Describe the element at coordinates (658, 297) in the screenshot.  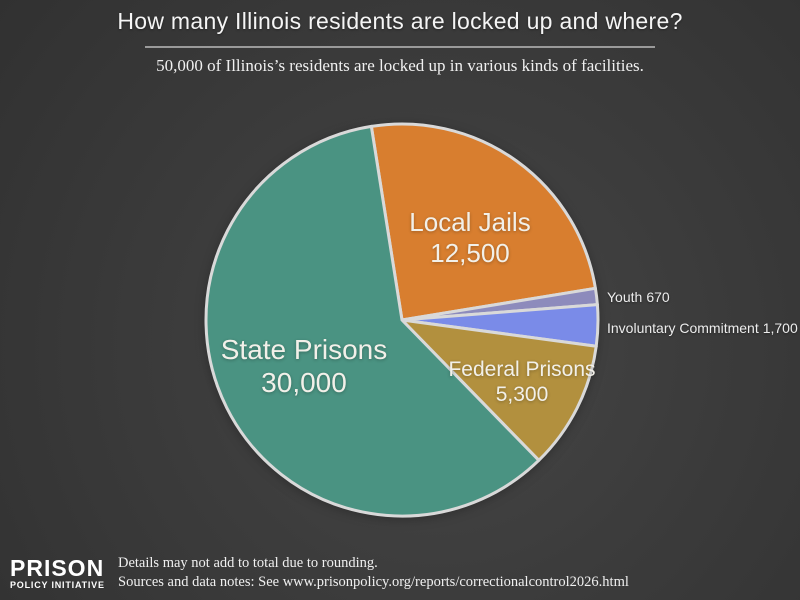
I see `annotation-value: 670` at that location.